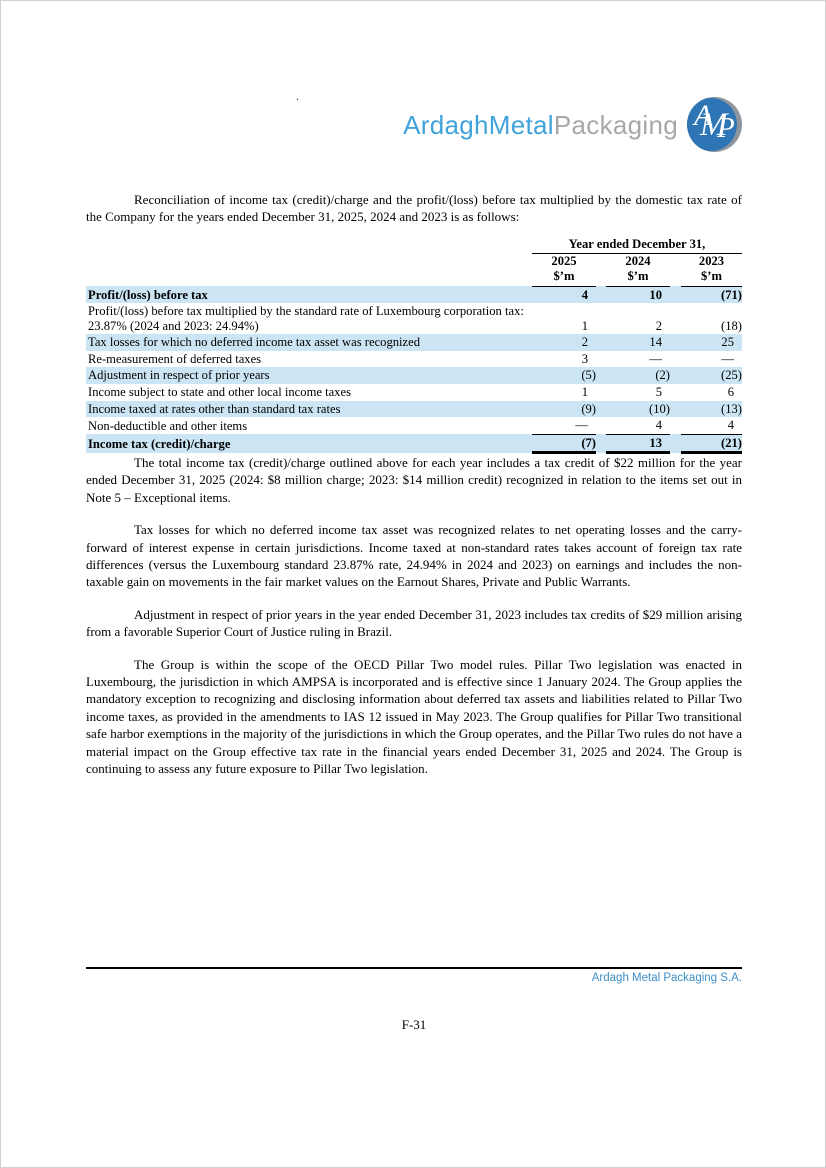 This screenshot has height=1168, width=826. Describe the element at coordinates (564, 444) in the screenshot. I see `value-2025: (7)` at that location.